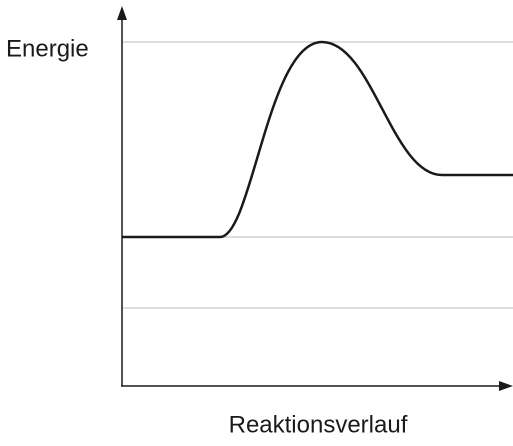  Describe the element at coordinates (47, 48) in the screenshot. I see `y-axis-label: Energie` at that location.